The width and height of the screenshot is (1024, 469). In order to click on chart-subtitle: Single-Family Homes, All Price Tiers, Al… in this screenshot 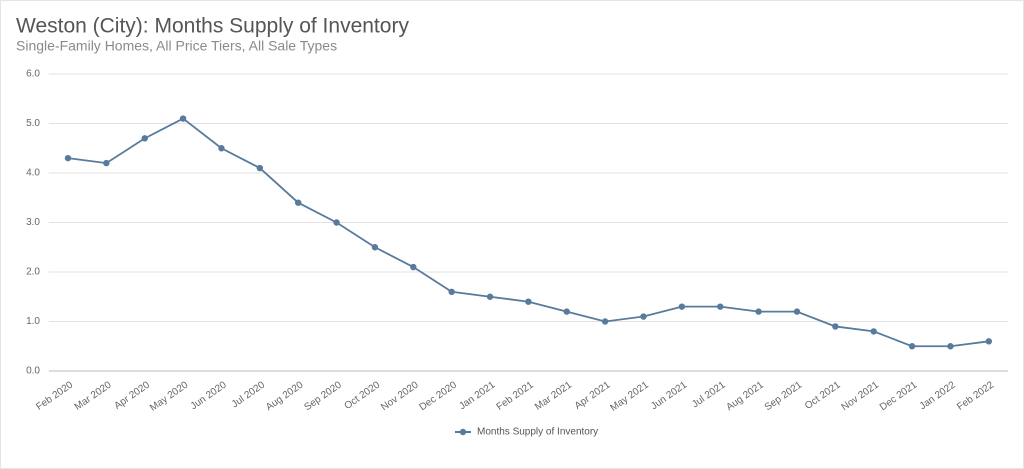, I will do `click(176, 46)`.